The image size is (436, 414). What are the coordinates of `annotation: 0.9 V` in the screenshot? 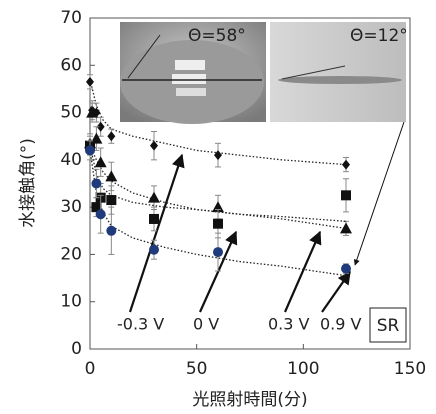 It's located at (341, 324).